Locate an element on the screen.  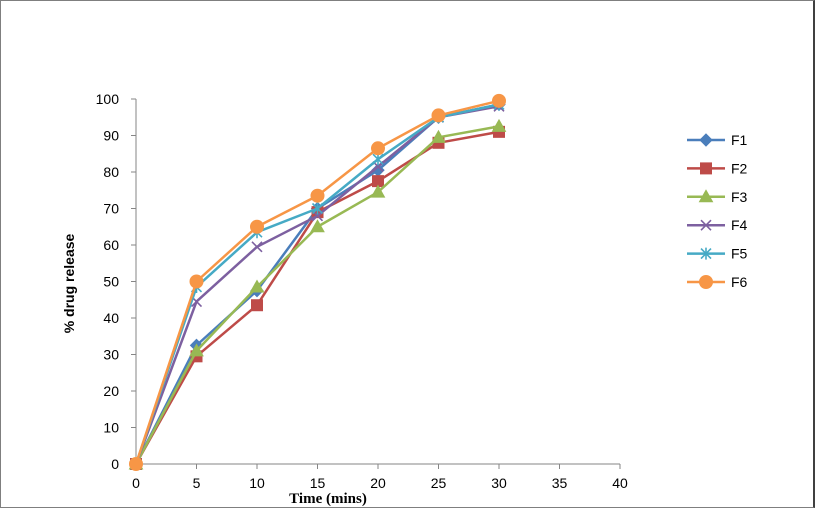
x-tick-label: 20 is located at coordinates (378, 483).